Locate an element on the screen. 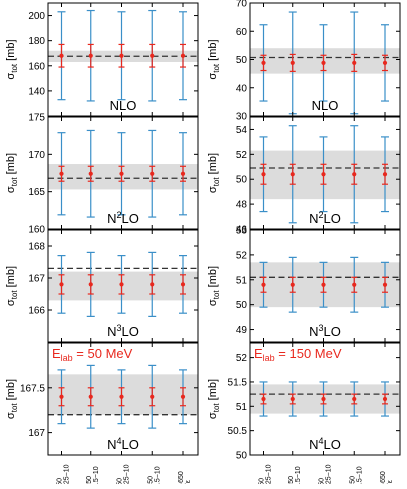  order-label: N3LO is located at coordinates (325, 331).